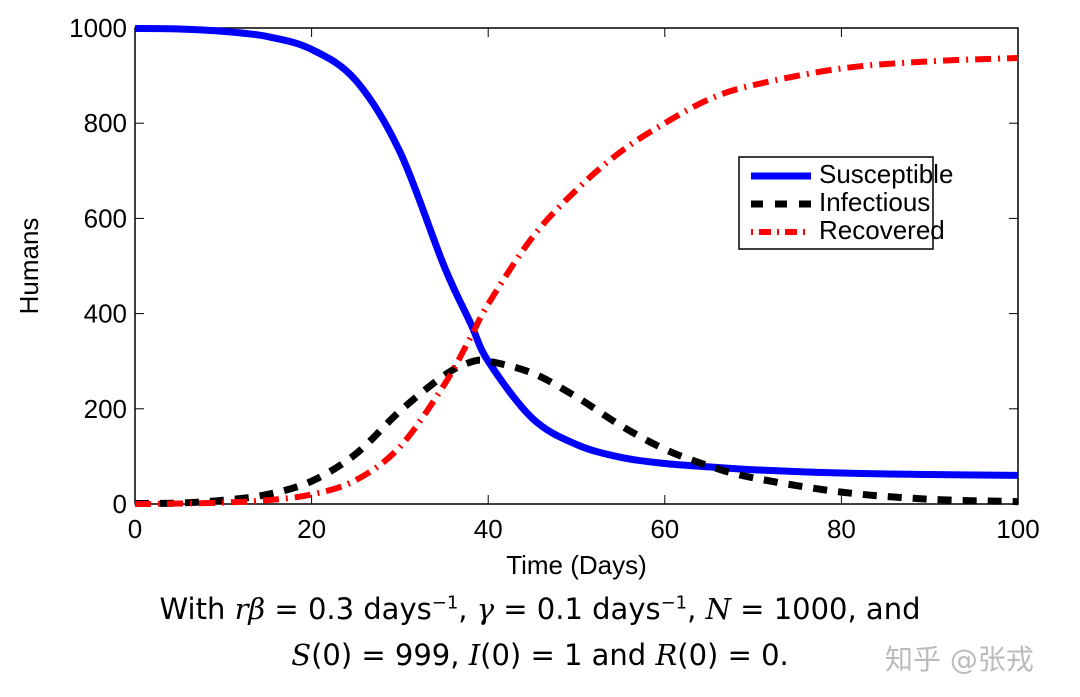 The height and width of the screenshot is (697, 1080). What do you see at coordinates (576, 565) in the screenshot?
I see `x-axis-label: Time (Days)` at bounding box center [576, 565].